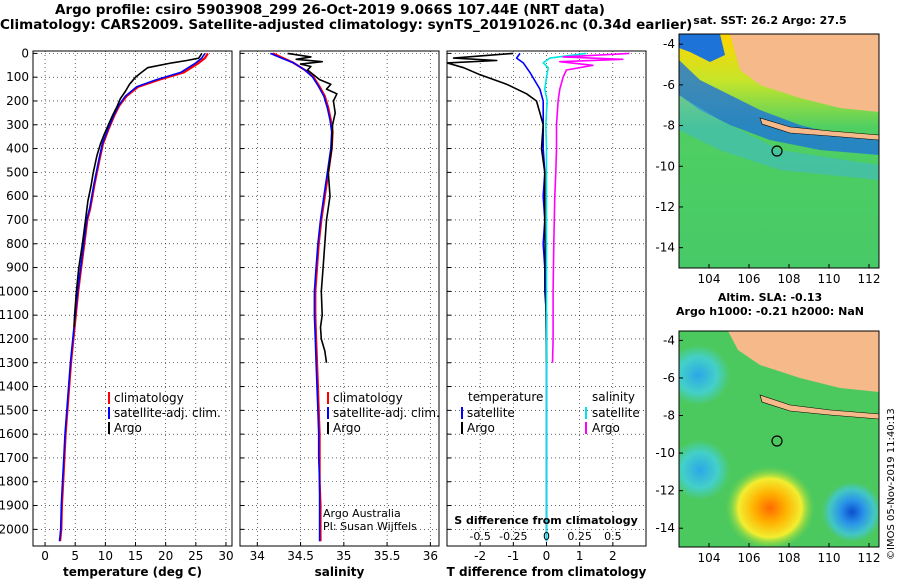  What do you see at coordinates (777, 441) in the screenshot?
I see `sla-argo-marker` at bounding box center [777, 441].